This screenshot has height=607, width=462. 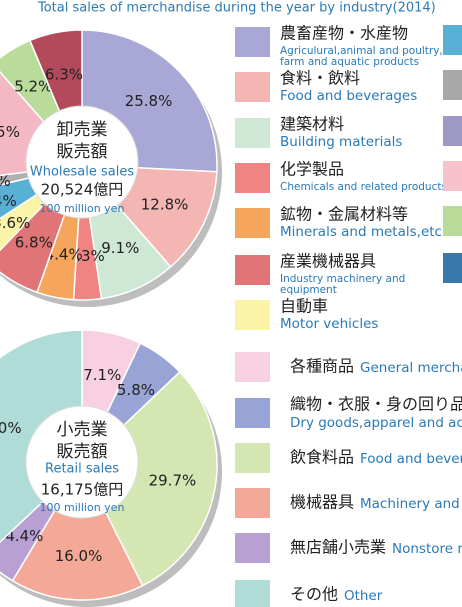 I want to click on legend-ja: 各種商品, so click(x=322, y=366).